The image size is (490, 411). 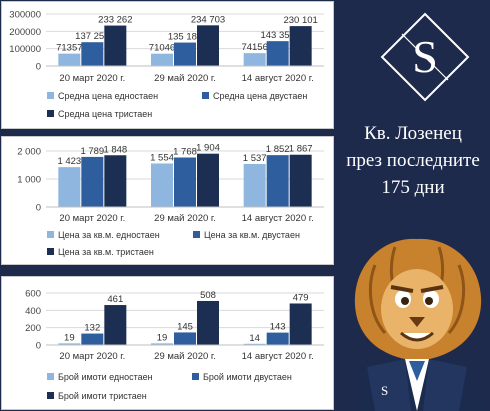 I want to click on data-label: 1 904, so click(x=208, y=148).